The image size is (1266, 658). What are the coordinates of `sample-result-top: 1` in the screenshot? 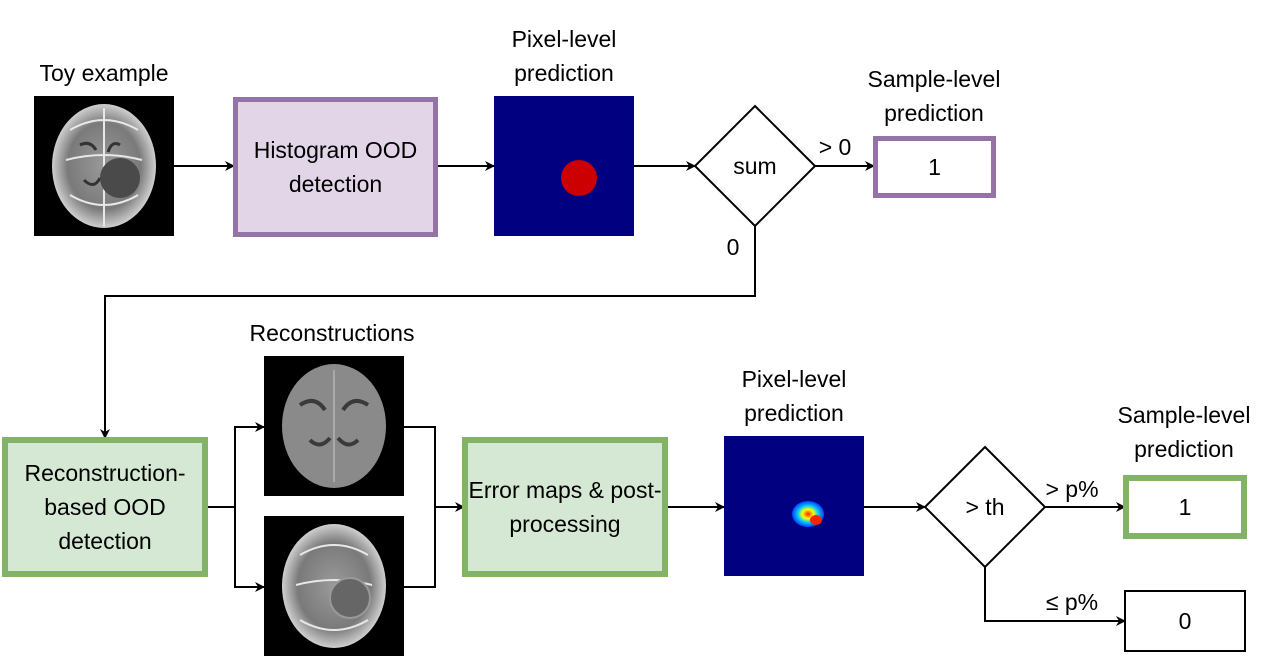 It's located at (934, 167).